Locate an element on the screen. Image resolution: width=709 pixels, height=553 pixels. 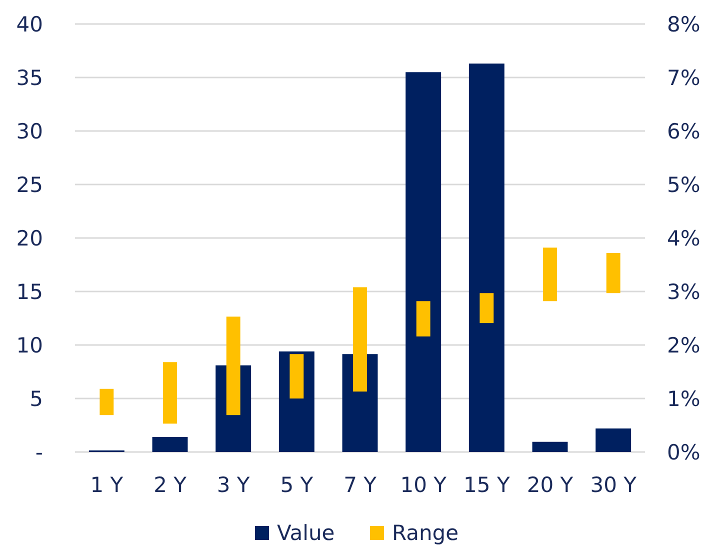
y2-tick-label: 1% is located at coordinates (683, 398).